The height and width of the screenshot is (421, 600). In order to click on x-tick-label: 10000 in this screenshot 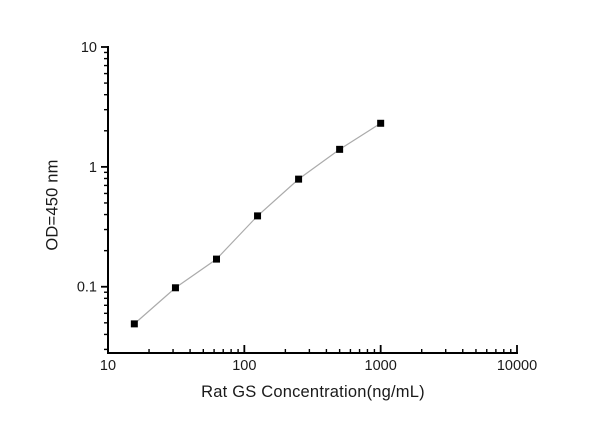, I will do `click(517, 366)`.